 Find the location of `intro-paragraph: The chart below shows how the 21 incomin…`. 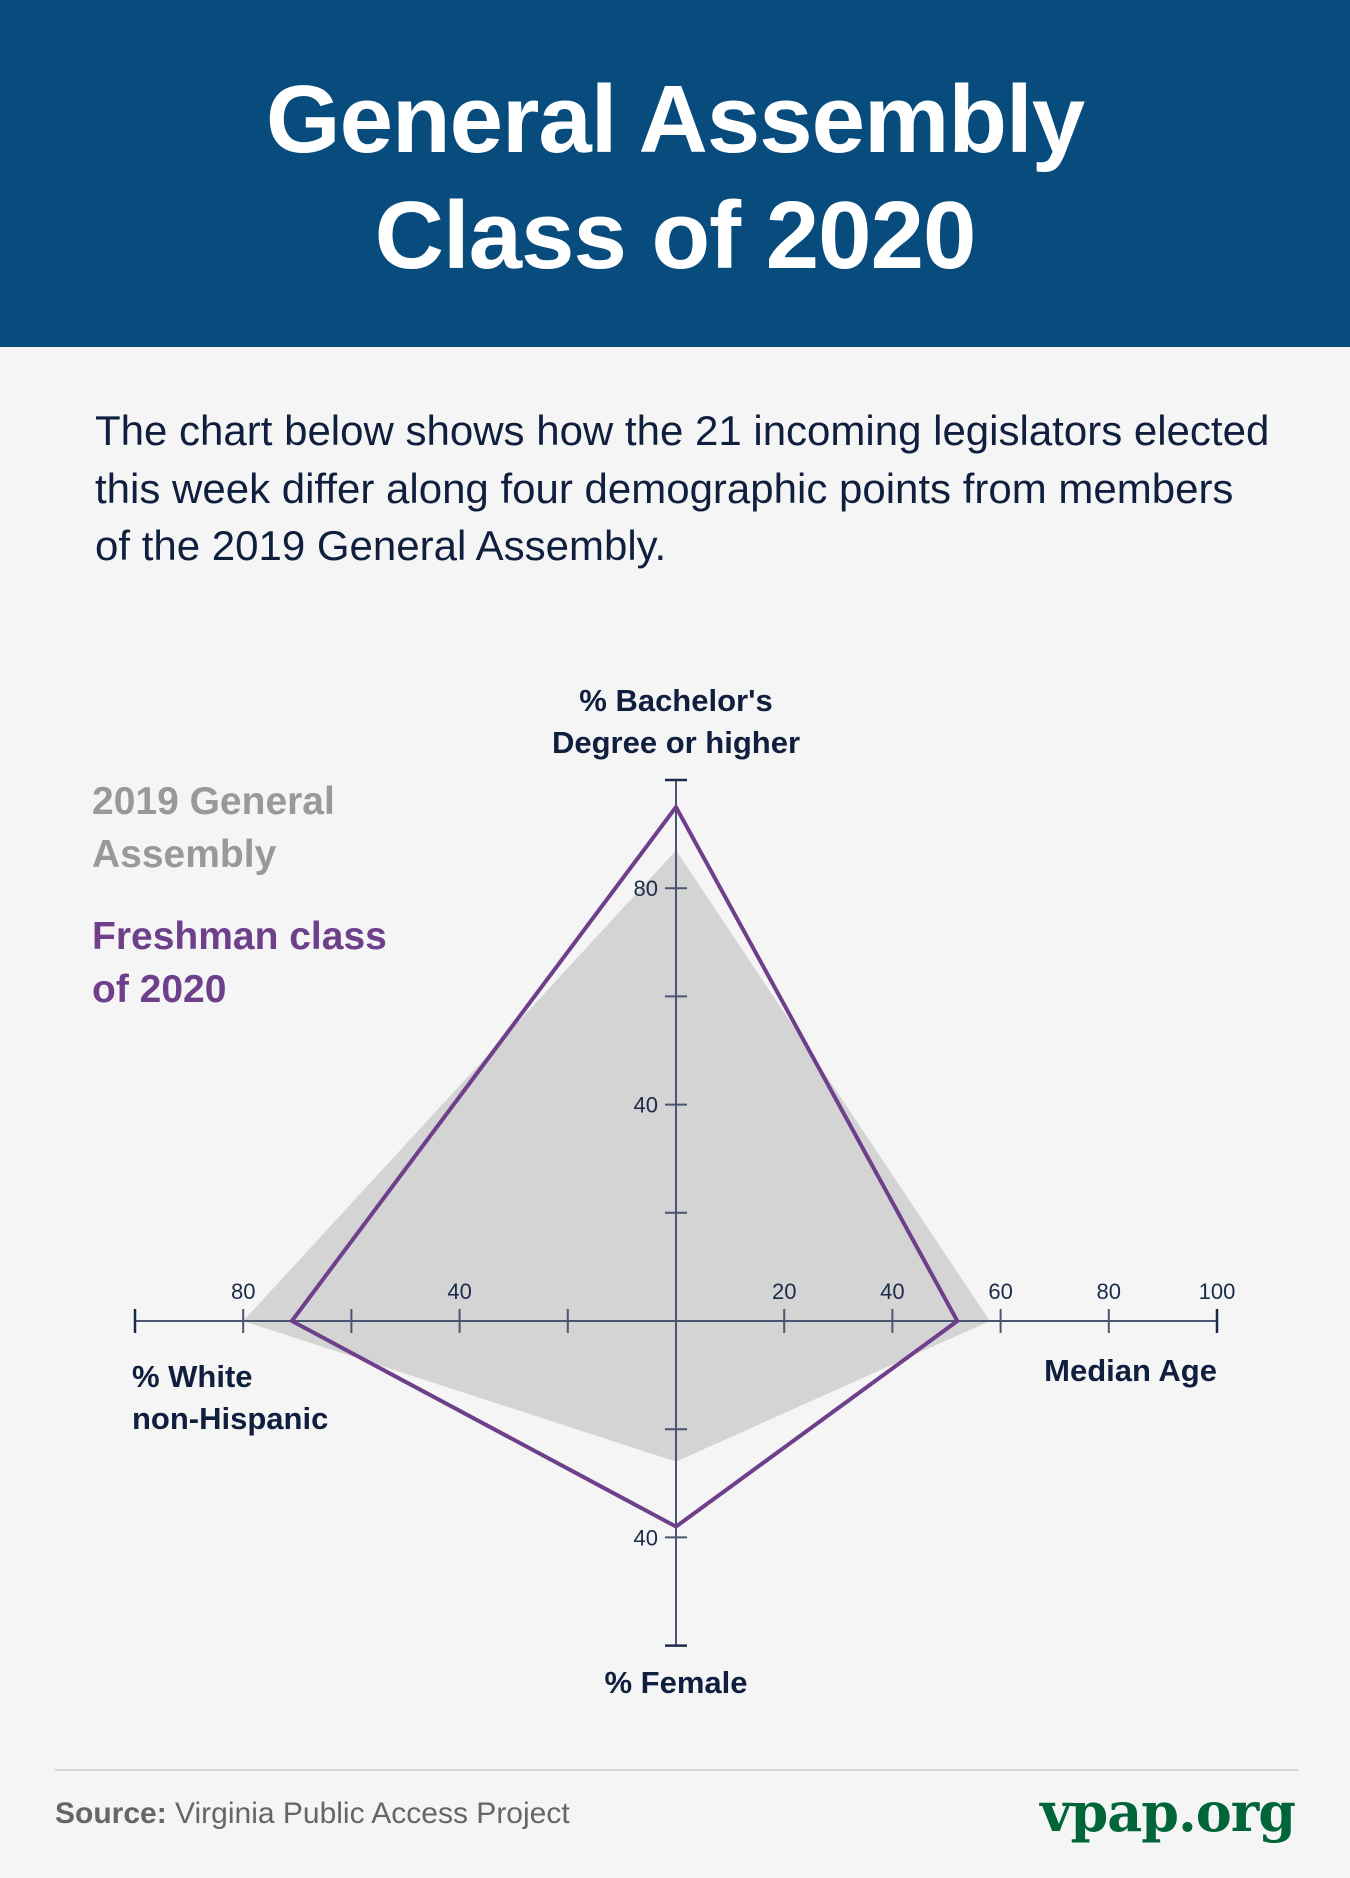

intro-paragraph: The chart below shows how the 21 incomin… is located at coordinates (682, 488).